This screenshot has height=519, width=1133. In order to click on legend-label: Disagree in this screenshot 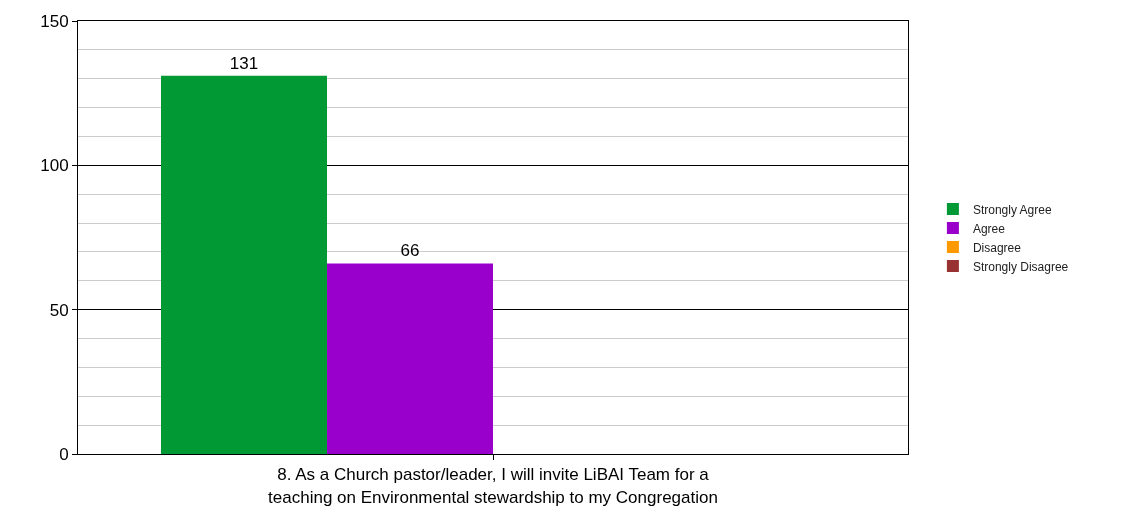, I will do `click(997, 247)`.